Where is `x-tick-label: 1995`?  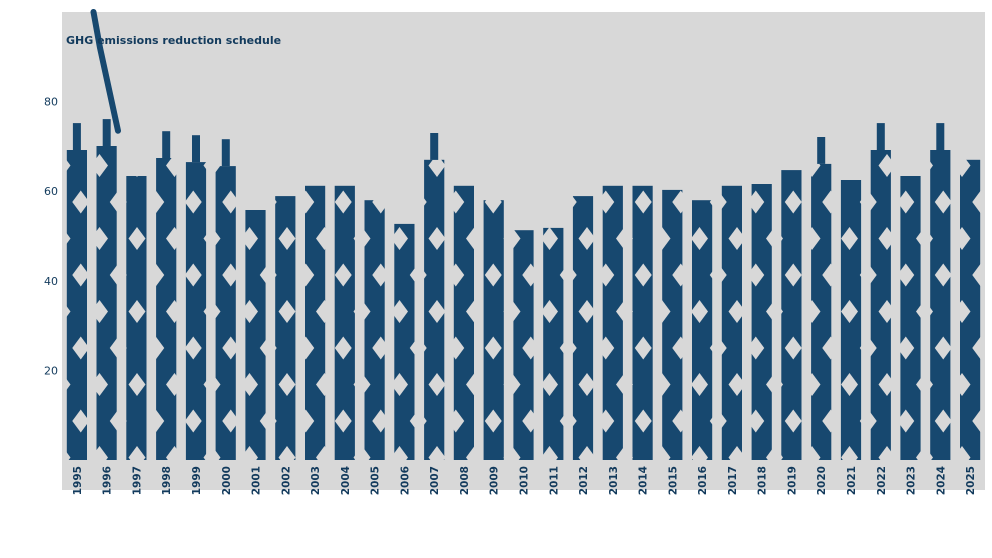 x-tick-label: 1995 is located at coordinates (78, 480).